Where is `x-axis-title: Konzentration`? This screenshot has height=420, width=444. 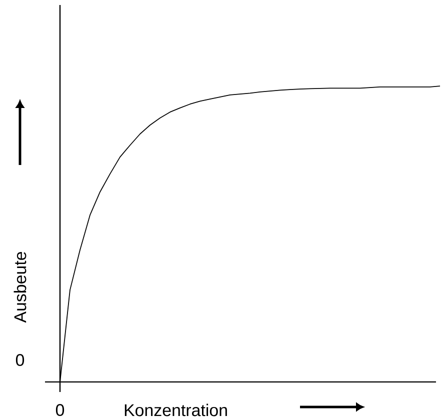 x-axis-title: Konzentration is located at coordinates (175, 410).